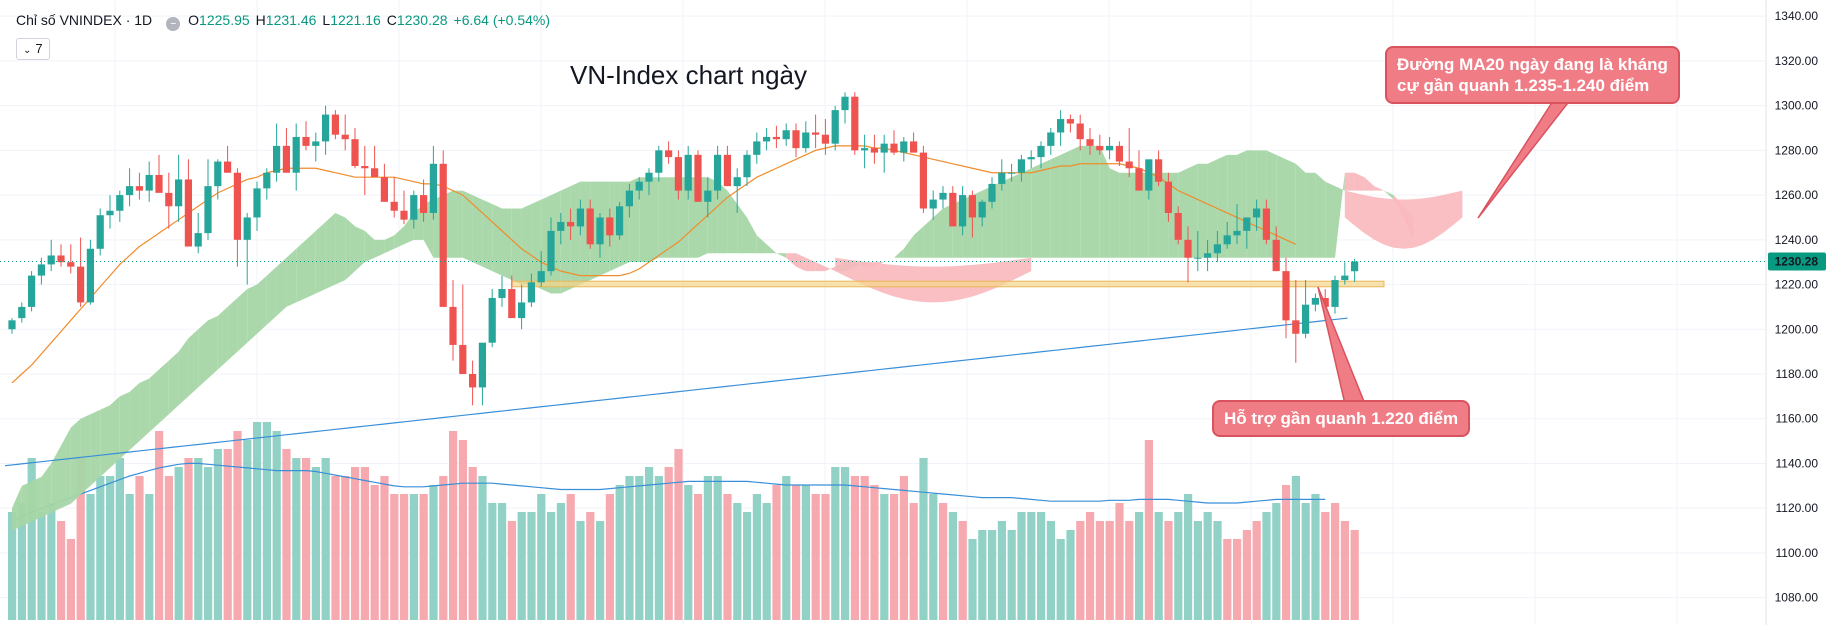 Image resolution: width=1827 pixels, height=625 pixels. What do you see at coordinates (33, 49) in the screenshot?
I see `indicators-toggle: ⌄ 7` at bounding box center [33, 49].